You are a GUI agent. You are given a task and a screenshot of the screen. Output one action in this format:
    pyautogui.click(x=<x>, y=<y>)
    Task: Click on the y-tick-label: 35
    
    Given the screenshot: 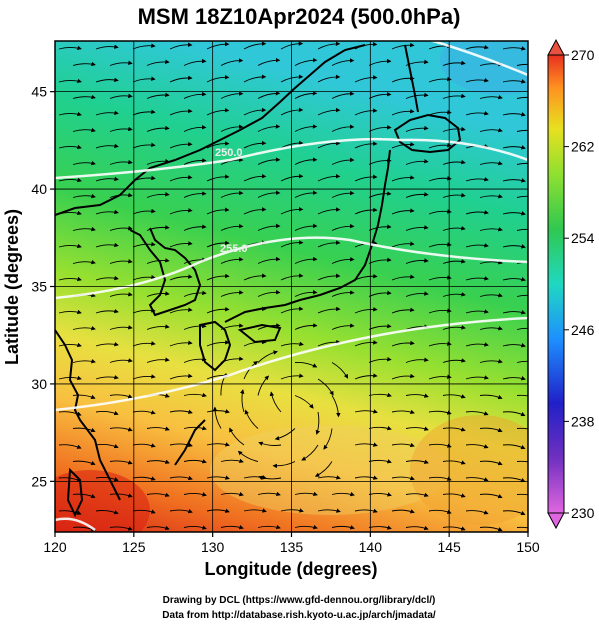 What is the action you would take?
    pyautogui.click(x=39, y=287)
    